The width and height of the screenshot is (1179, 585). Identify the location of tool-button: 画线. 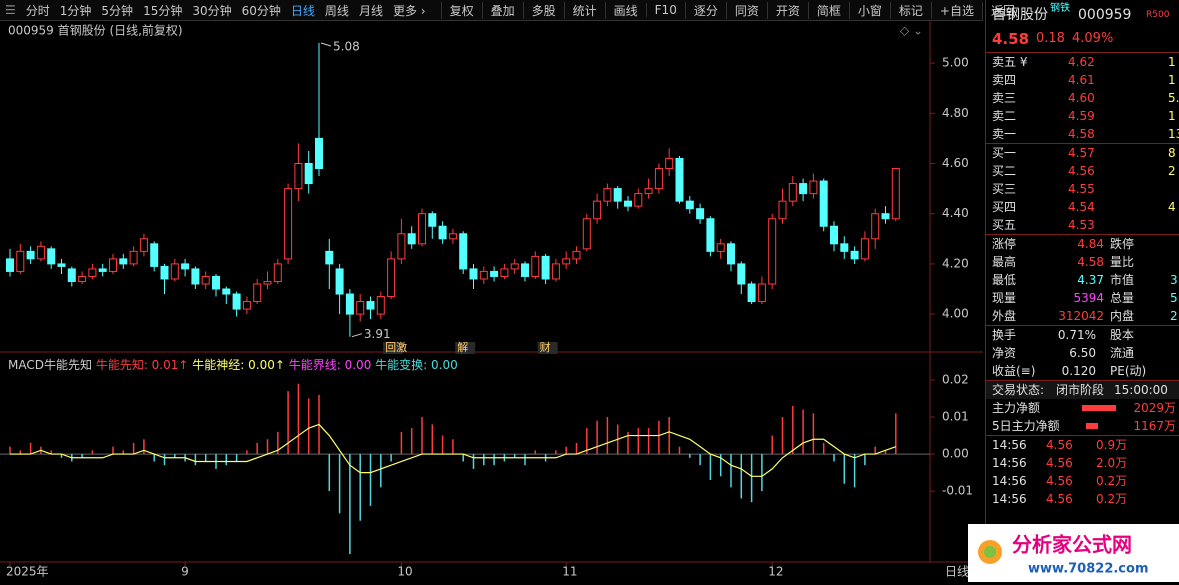
(625, 10).